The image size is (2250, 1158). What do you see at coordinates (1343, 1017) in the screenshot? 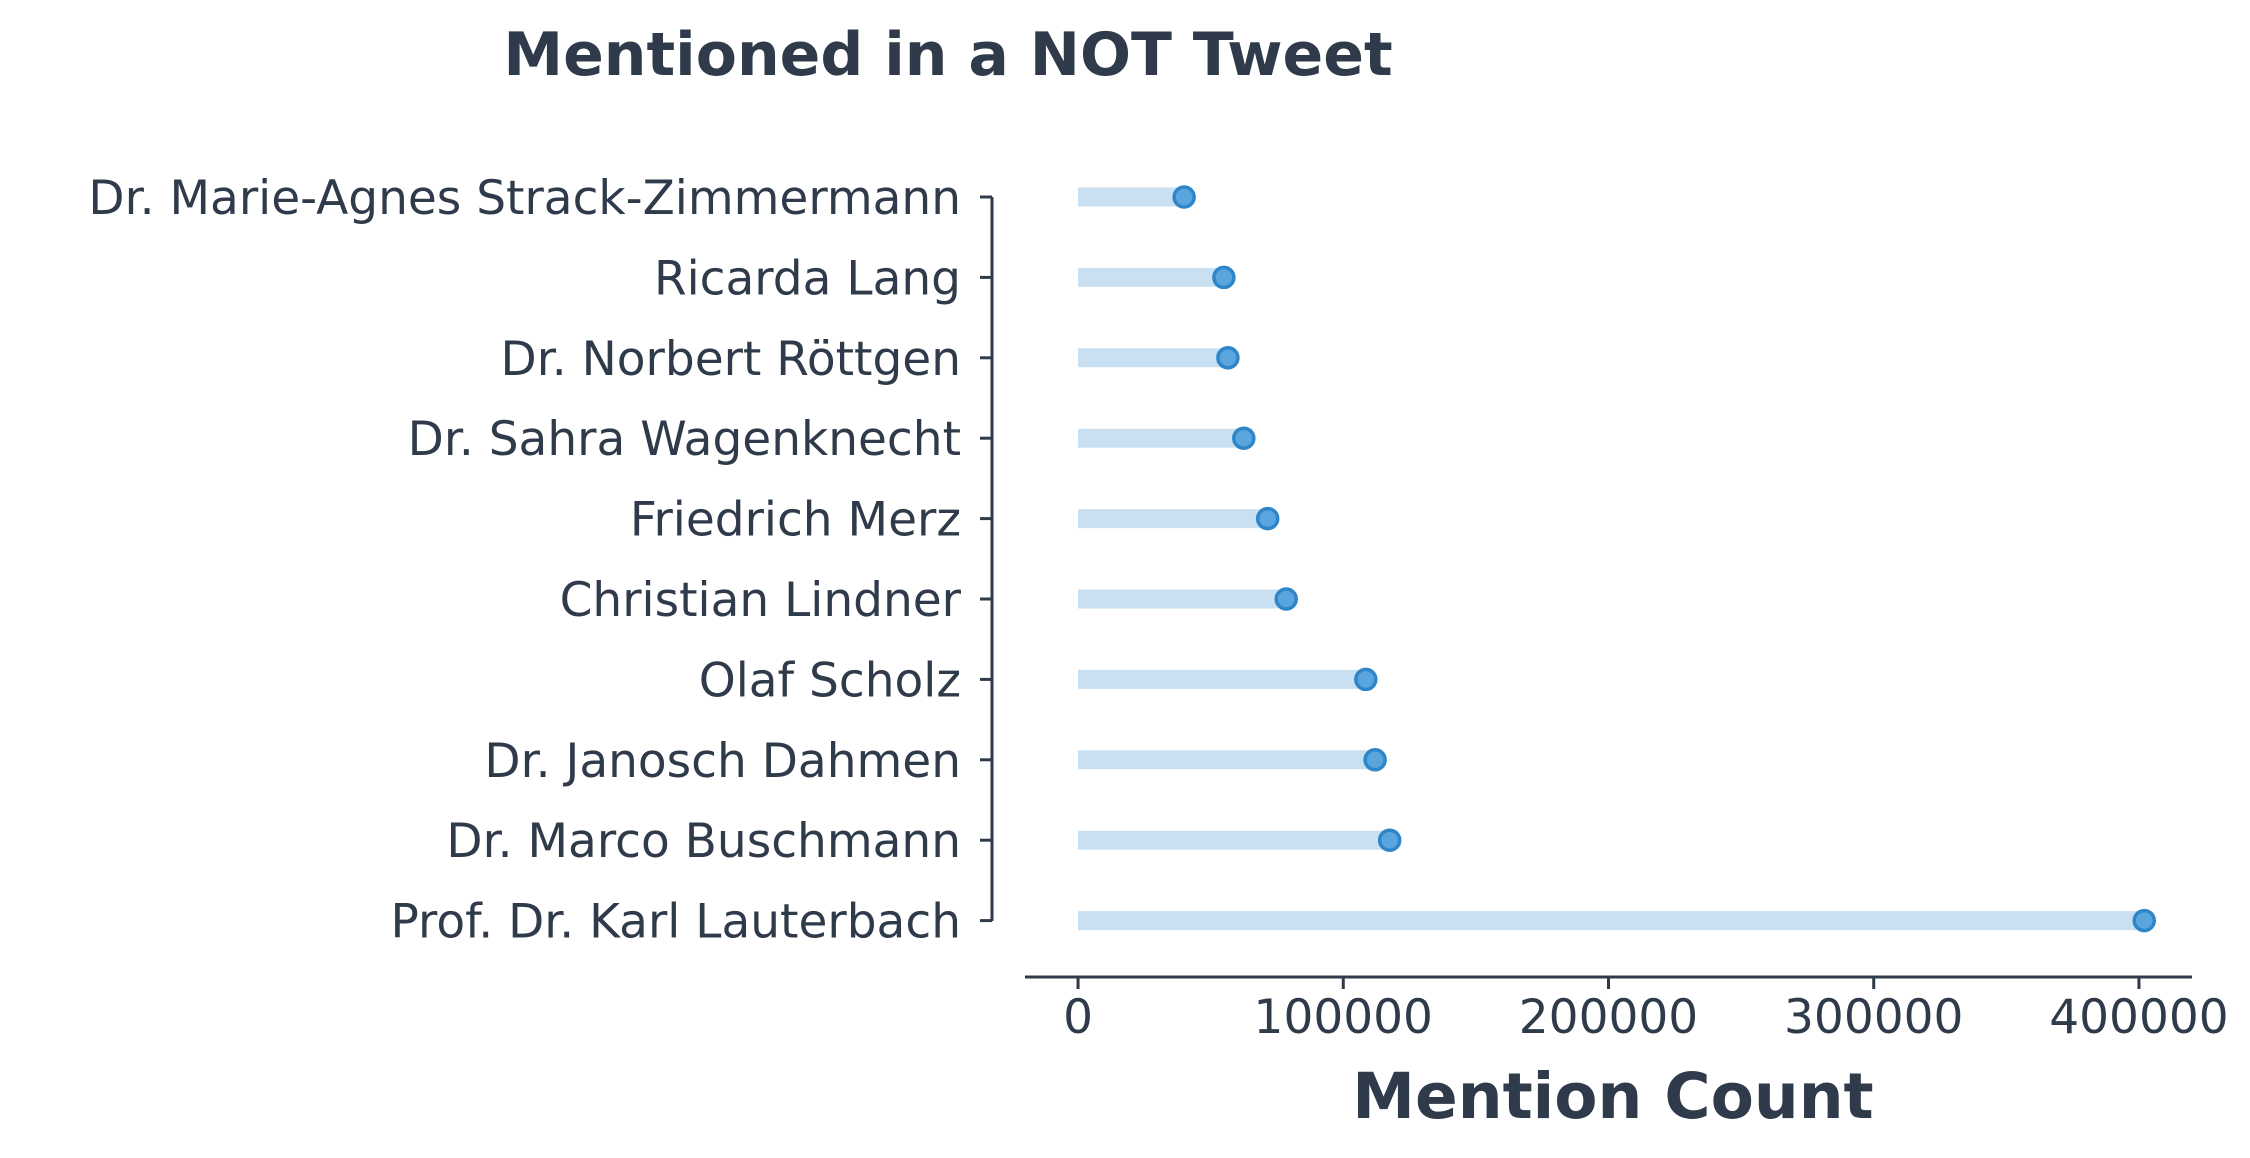
I see `x-tick-label: 100000` at bounding box center [1343, 1017].